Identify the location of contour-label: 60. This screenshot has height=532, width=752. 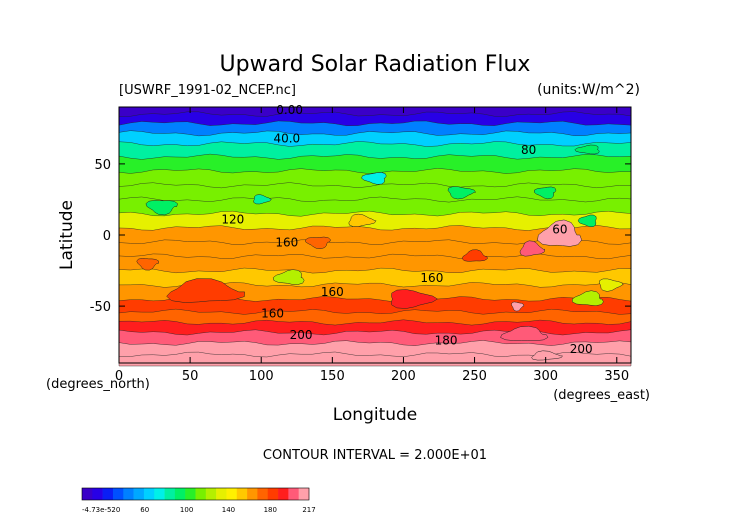
(559, 230).